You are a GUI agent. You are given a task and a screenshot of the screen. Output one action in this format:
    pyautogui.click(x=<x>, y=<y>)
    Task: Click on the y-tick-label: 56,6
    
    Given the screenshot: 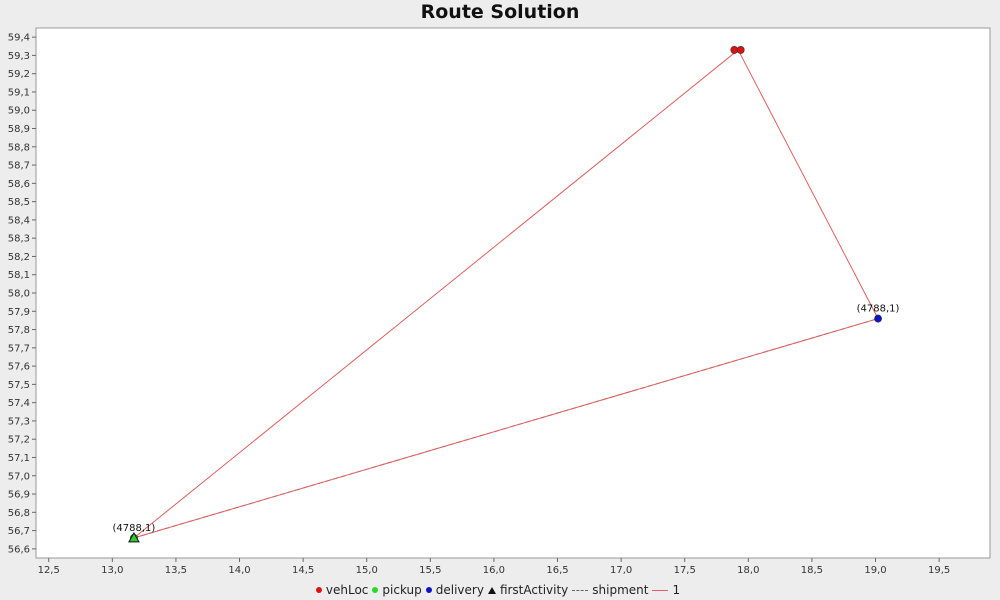 What is the action you would take?
    pyautogui.click(x=19, y=549)
    